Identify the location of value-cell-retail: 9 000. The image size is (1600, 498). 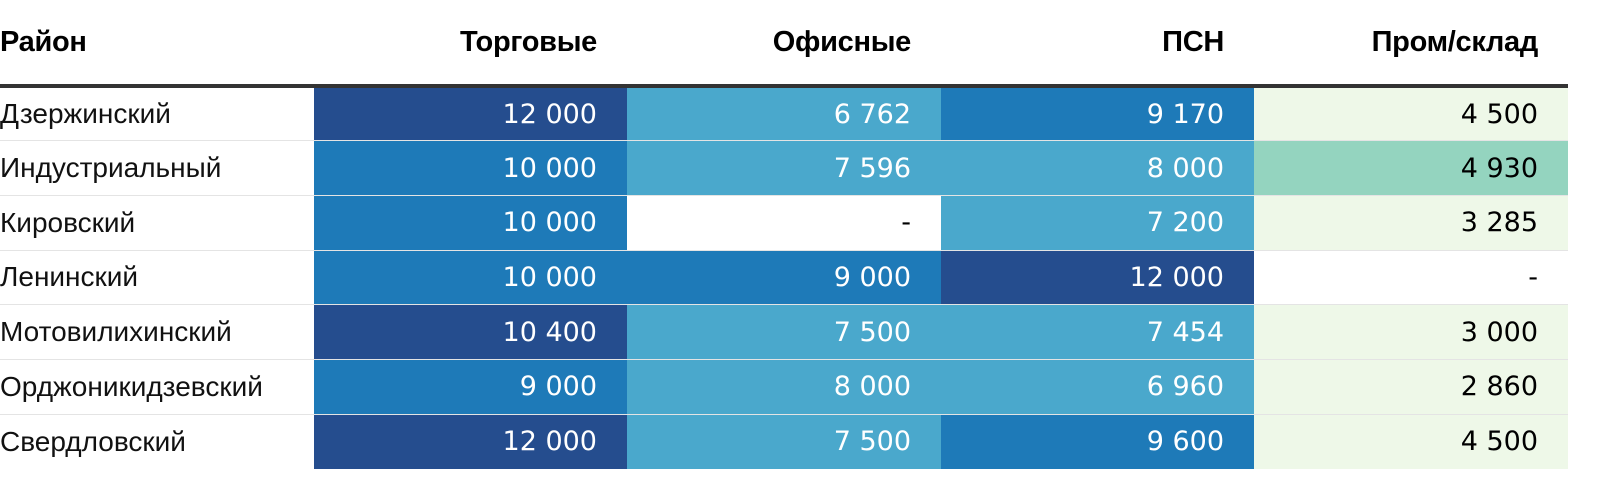
(470, 387).